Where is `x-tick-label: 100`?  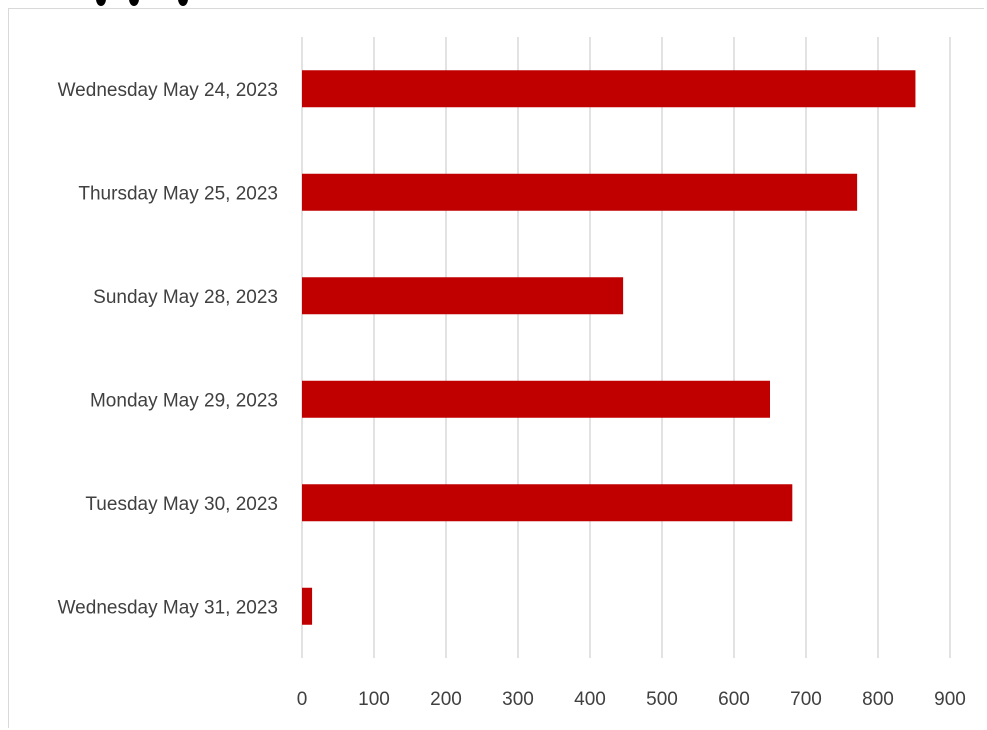
x-tick-label: 100 is located at coordinates (374, 699).